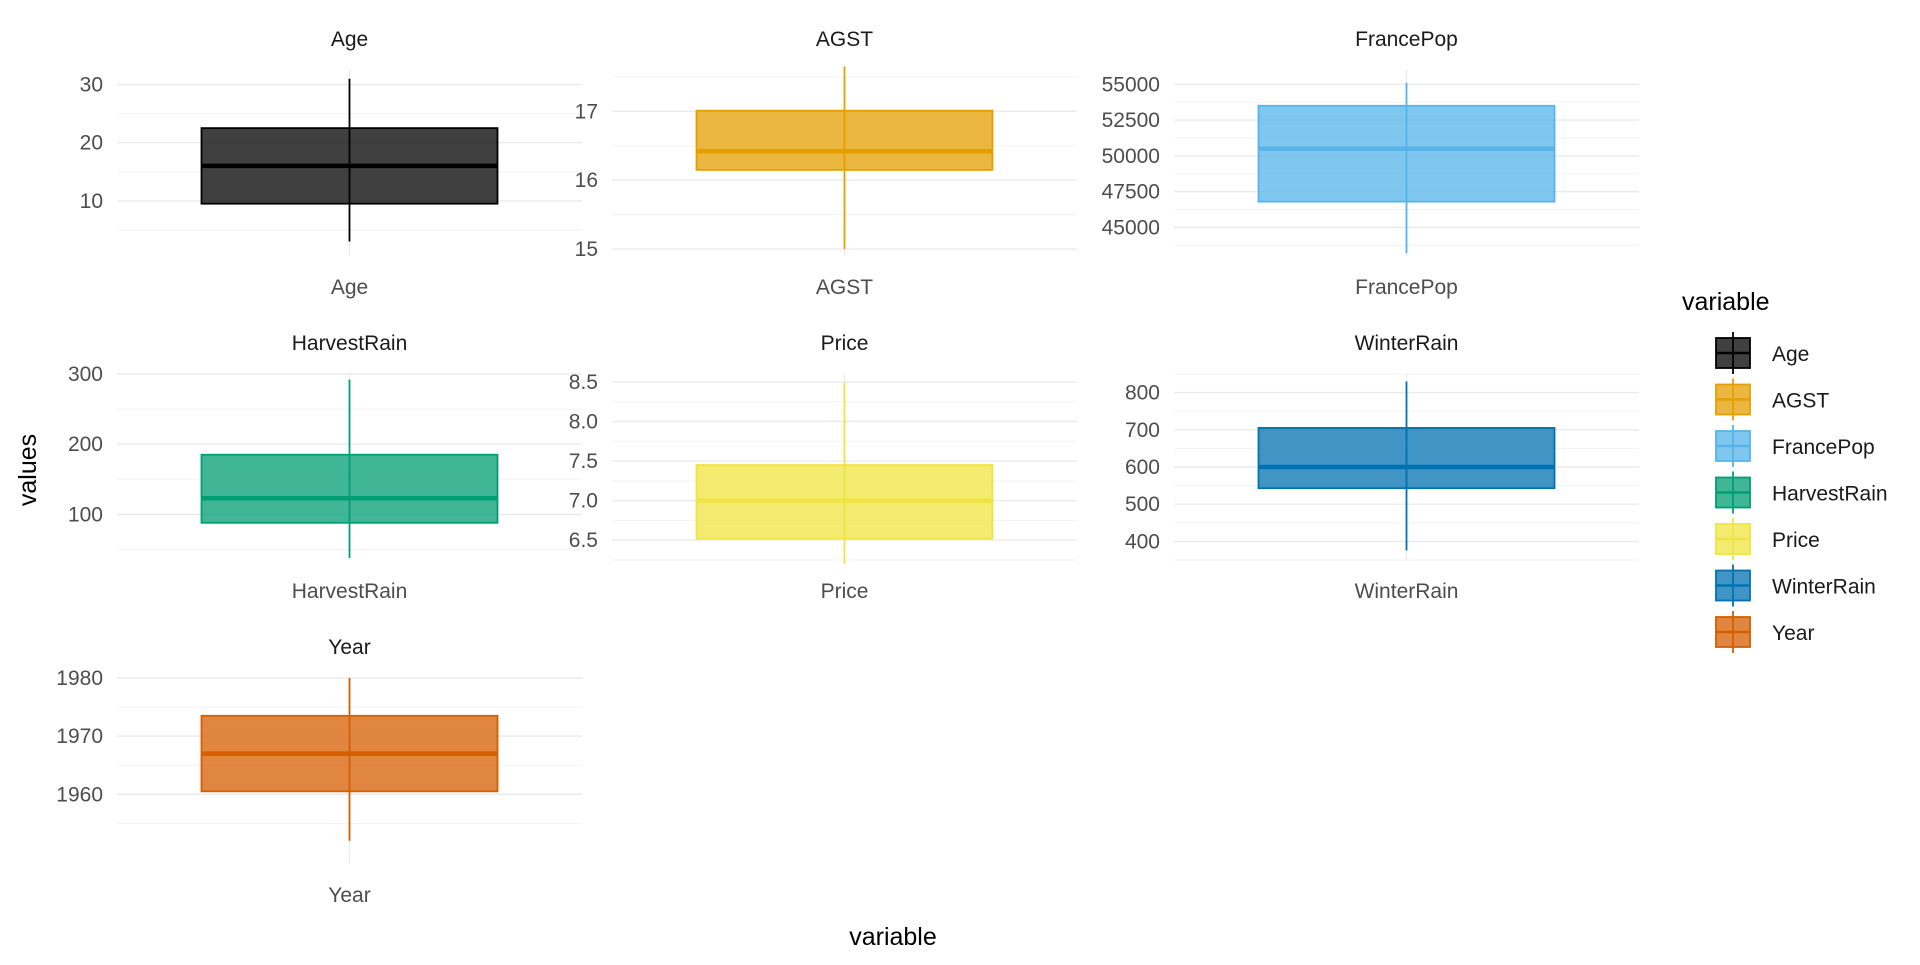 Image resolution: width=1920 pixels, height=965 pixels. Describe the element at coordinates (1800, 401) in the screenshot. I see `legend-label: AGST` at that location.